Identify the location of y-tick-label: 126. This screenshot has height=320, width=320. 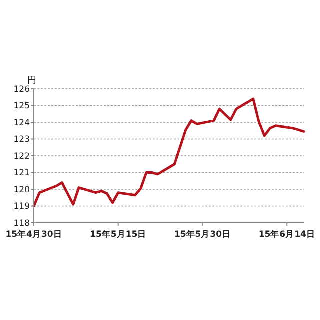
(22, 89).